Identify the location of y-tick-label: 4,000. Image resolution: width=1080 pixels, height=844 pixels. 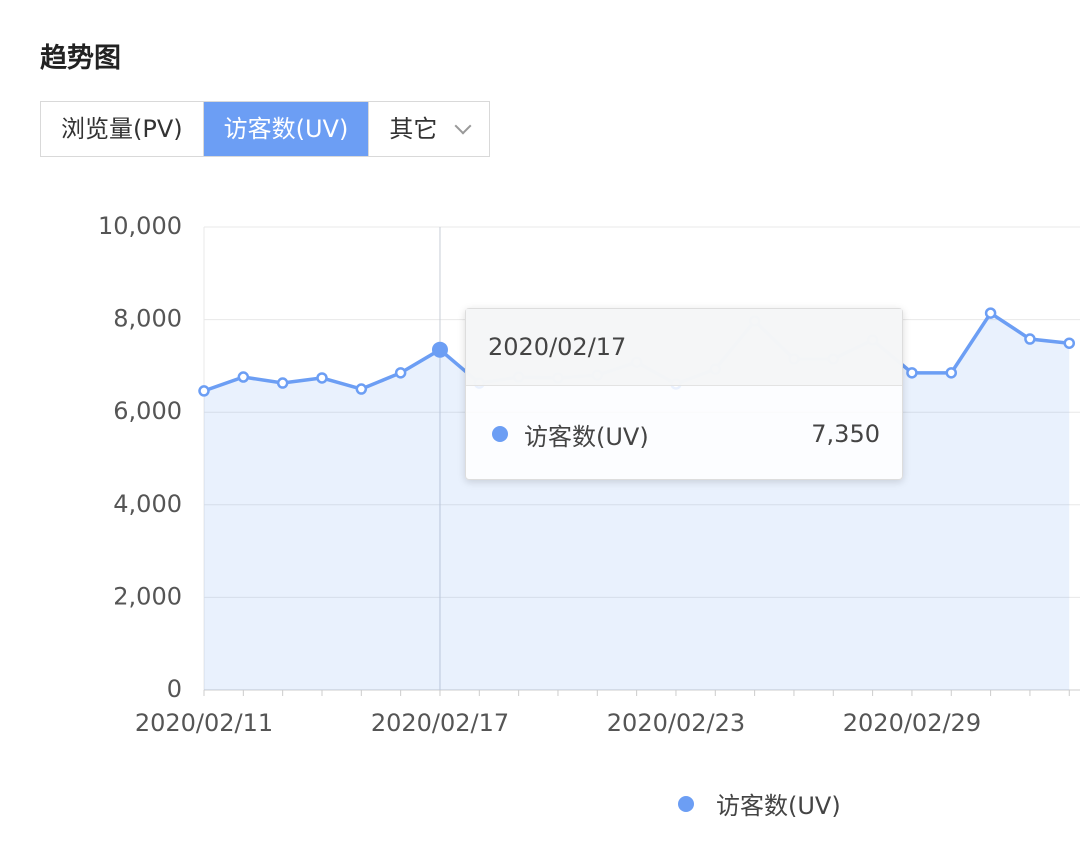
(147, 504).